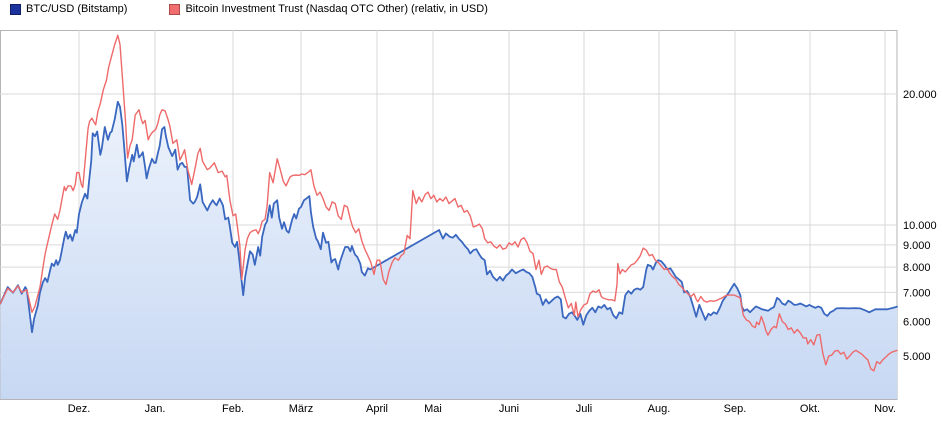 This screenshot has height=421, width=942. I want to click on btc-series-swatch-icon, so click(15, 9).